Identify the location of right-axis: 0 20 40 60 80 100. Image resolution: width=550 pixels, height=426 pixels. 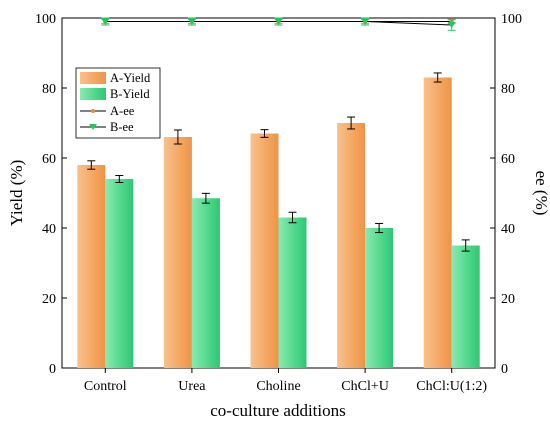
(506, 194).